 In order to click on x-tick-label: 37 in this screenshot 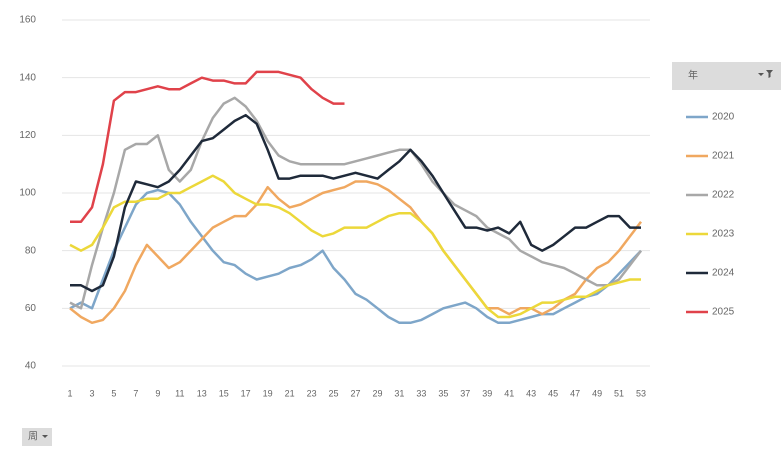, I will do `click(465, 393)`.